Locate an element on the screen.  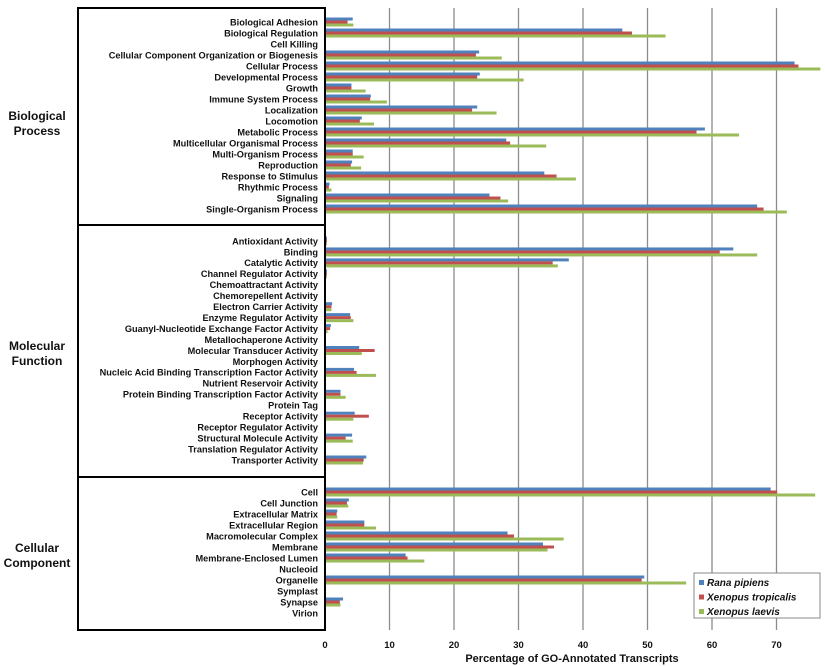
category-label: Virion is located at coordinates (305, 613).